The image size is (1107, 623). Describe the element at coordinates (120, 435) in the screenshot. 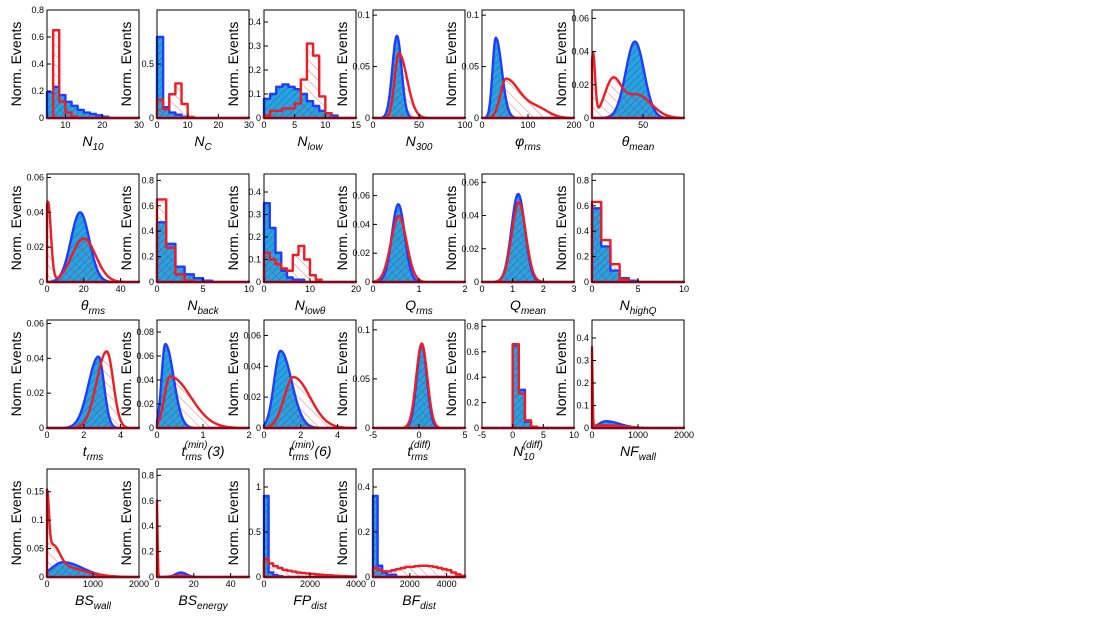

I see `x-tick-label: 4` at that location.